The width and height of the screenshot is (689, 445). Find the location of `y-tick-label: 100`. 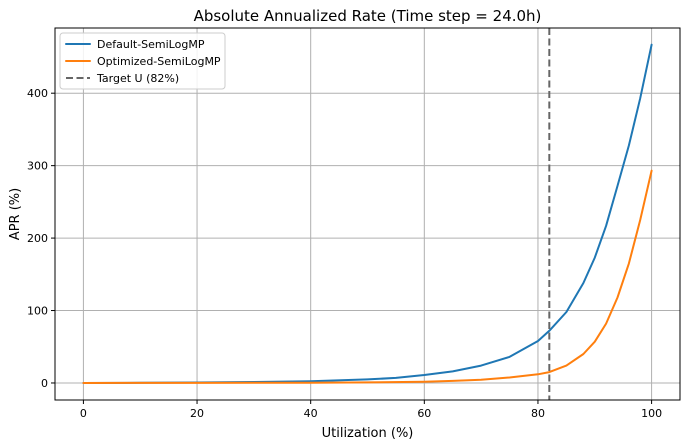

y-tick-label: 100 is located at coordinates (37, 311).